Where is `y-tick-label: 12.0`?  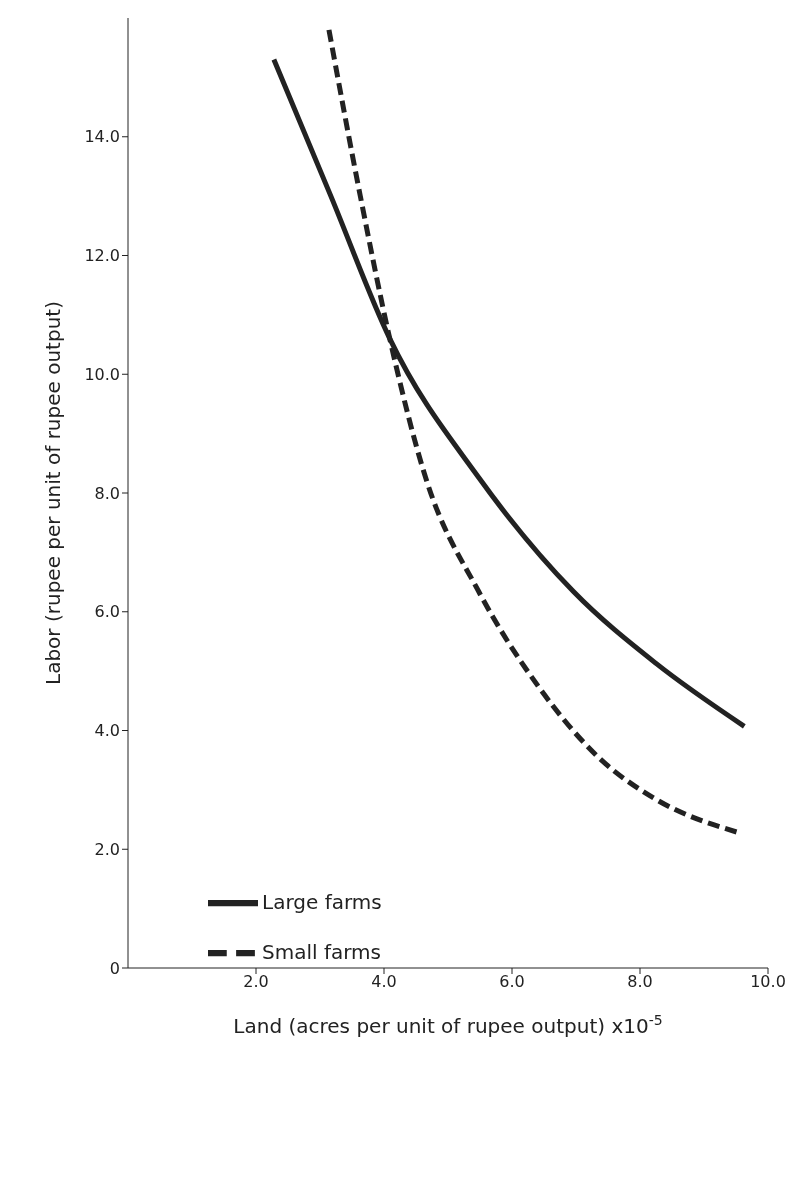 y-tick-label: 12.0 is located at coordinates (102, 256).